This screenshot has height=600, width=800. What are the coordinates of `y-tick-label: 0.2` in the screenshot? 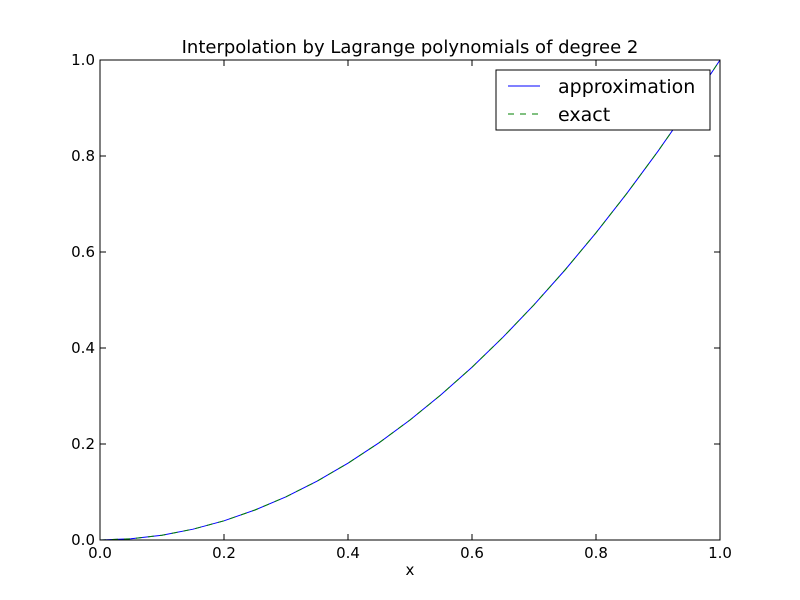 It's located at (83, 444).